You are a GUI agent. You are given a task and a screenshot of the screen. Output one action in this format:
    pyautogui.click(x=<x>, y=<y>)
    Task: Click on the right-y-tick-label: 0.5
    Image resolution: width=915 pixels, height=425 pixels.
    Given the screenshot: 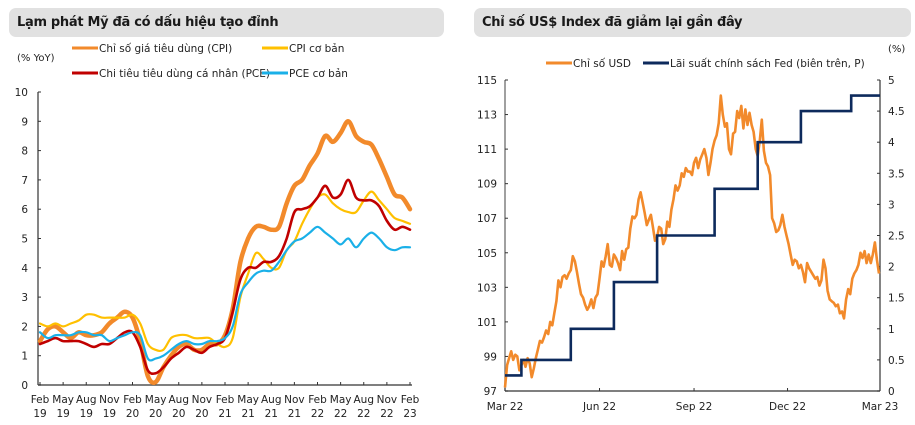 What is the action you would take?
    pyautogui.click(x=896, y=361)
    